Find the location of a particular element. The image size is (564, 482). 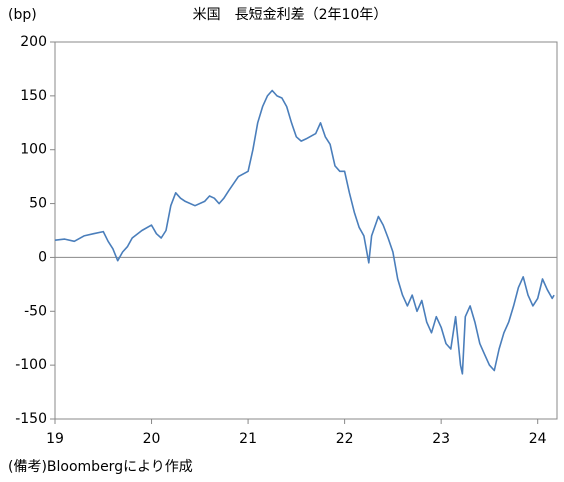

x-tick-label: 20 is located at coordinates (152, 439).